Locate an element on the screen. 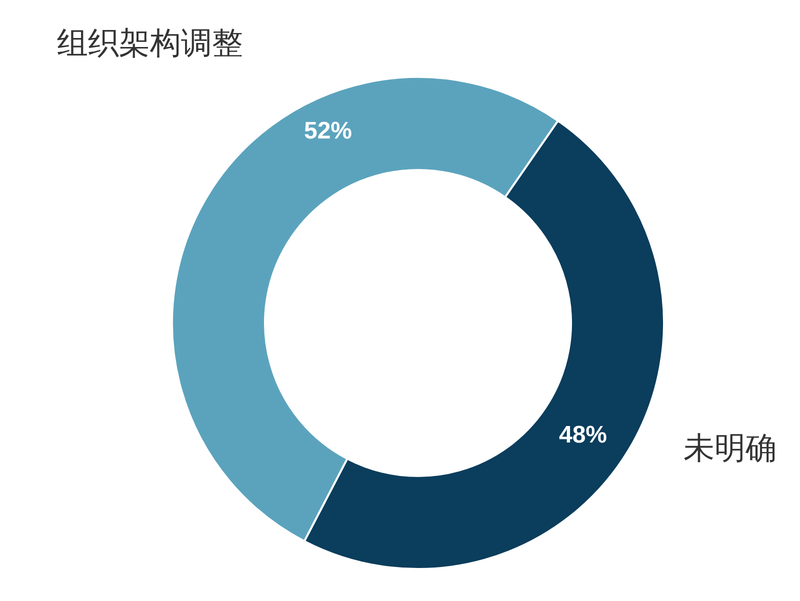  data-label: 48% is located at coordinates (583, 434).